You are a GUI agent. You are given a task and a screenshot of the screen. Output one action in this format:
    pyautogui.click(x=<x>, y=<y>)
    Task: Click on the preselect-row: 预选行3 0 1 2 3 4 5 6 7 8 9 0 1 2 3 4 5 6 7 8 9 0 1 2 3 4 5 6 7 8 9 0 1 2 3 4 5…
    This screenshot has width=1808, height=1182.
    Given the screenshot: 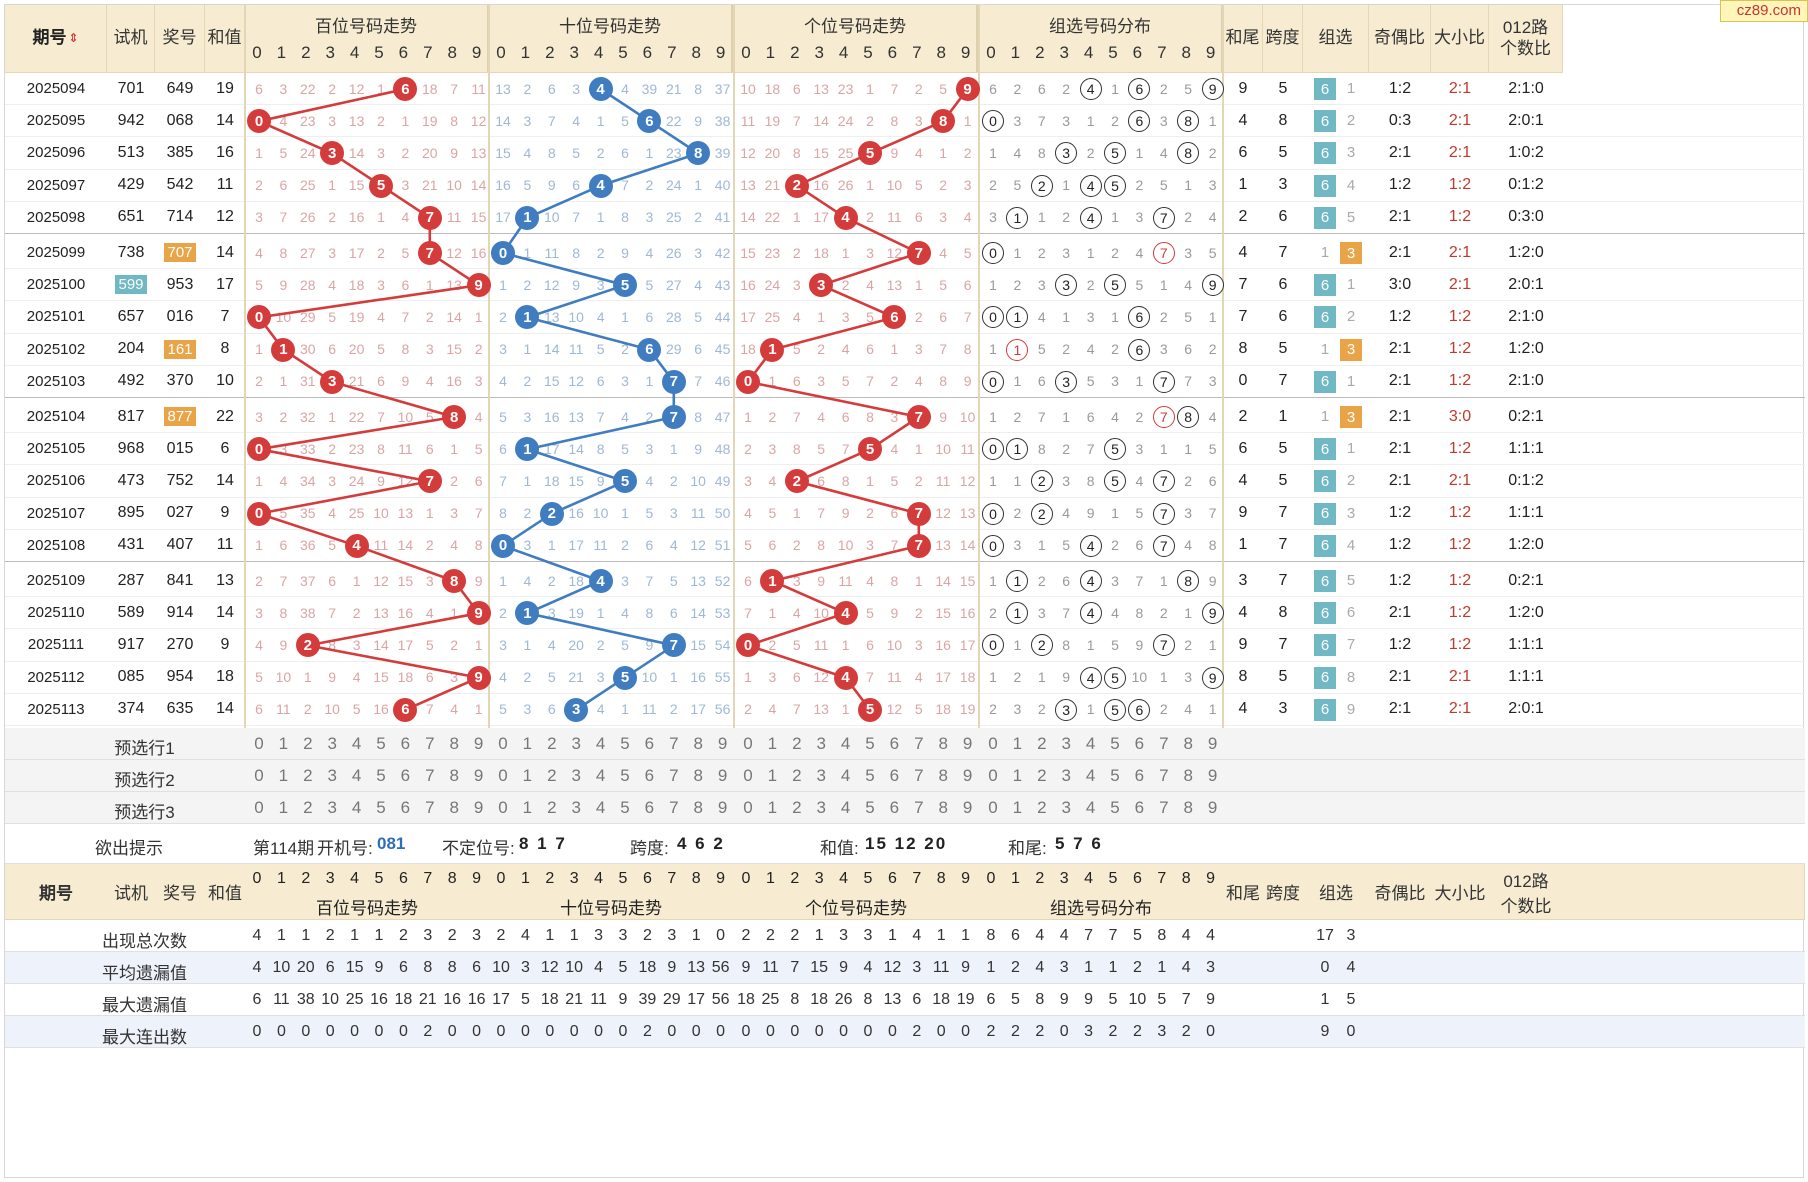 What is the action you would take?
    pyautogui.click(x=905, y=808)
    